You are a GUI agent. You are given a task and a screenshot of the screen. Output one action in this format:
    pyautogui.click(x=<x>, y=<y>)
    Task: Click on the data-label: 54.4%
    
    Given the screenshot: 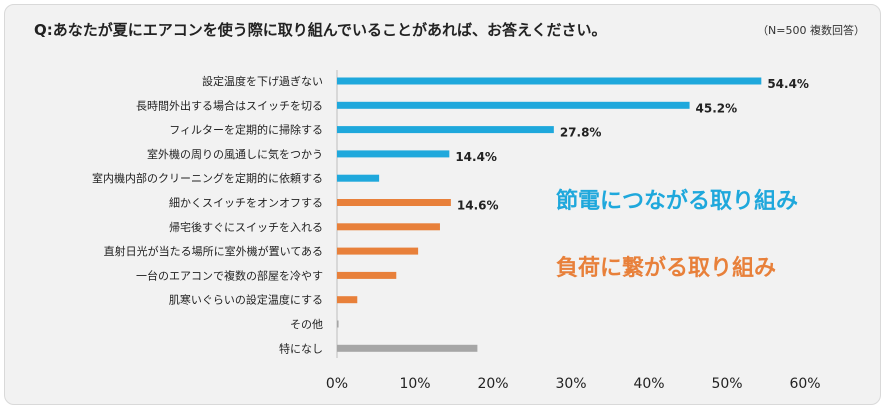 What is the action you would take?
    pyautogui.click(x=788, y=84)
    